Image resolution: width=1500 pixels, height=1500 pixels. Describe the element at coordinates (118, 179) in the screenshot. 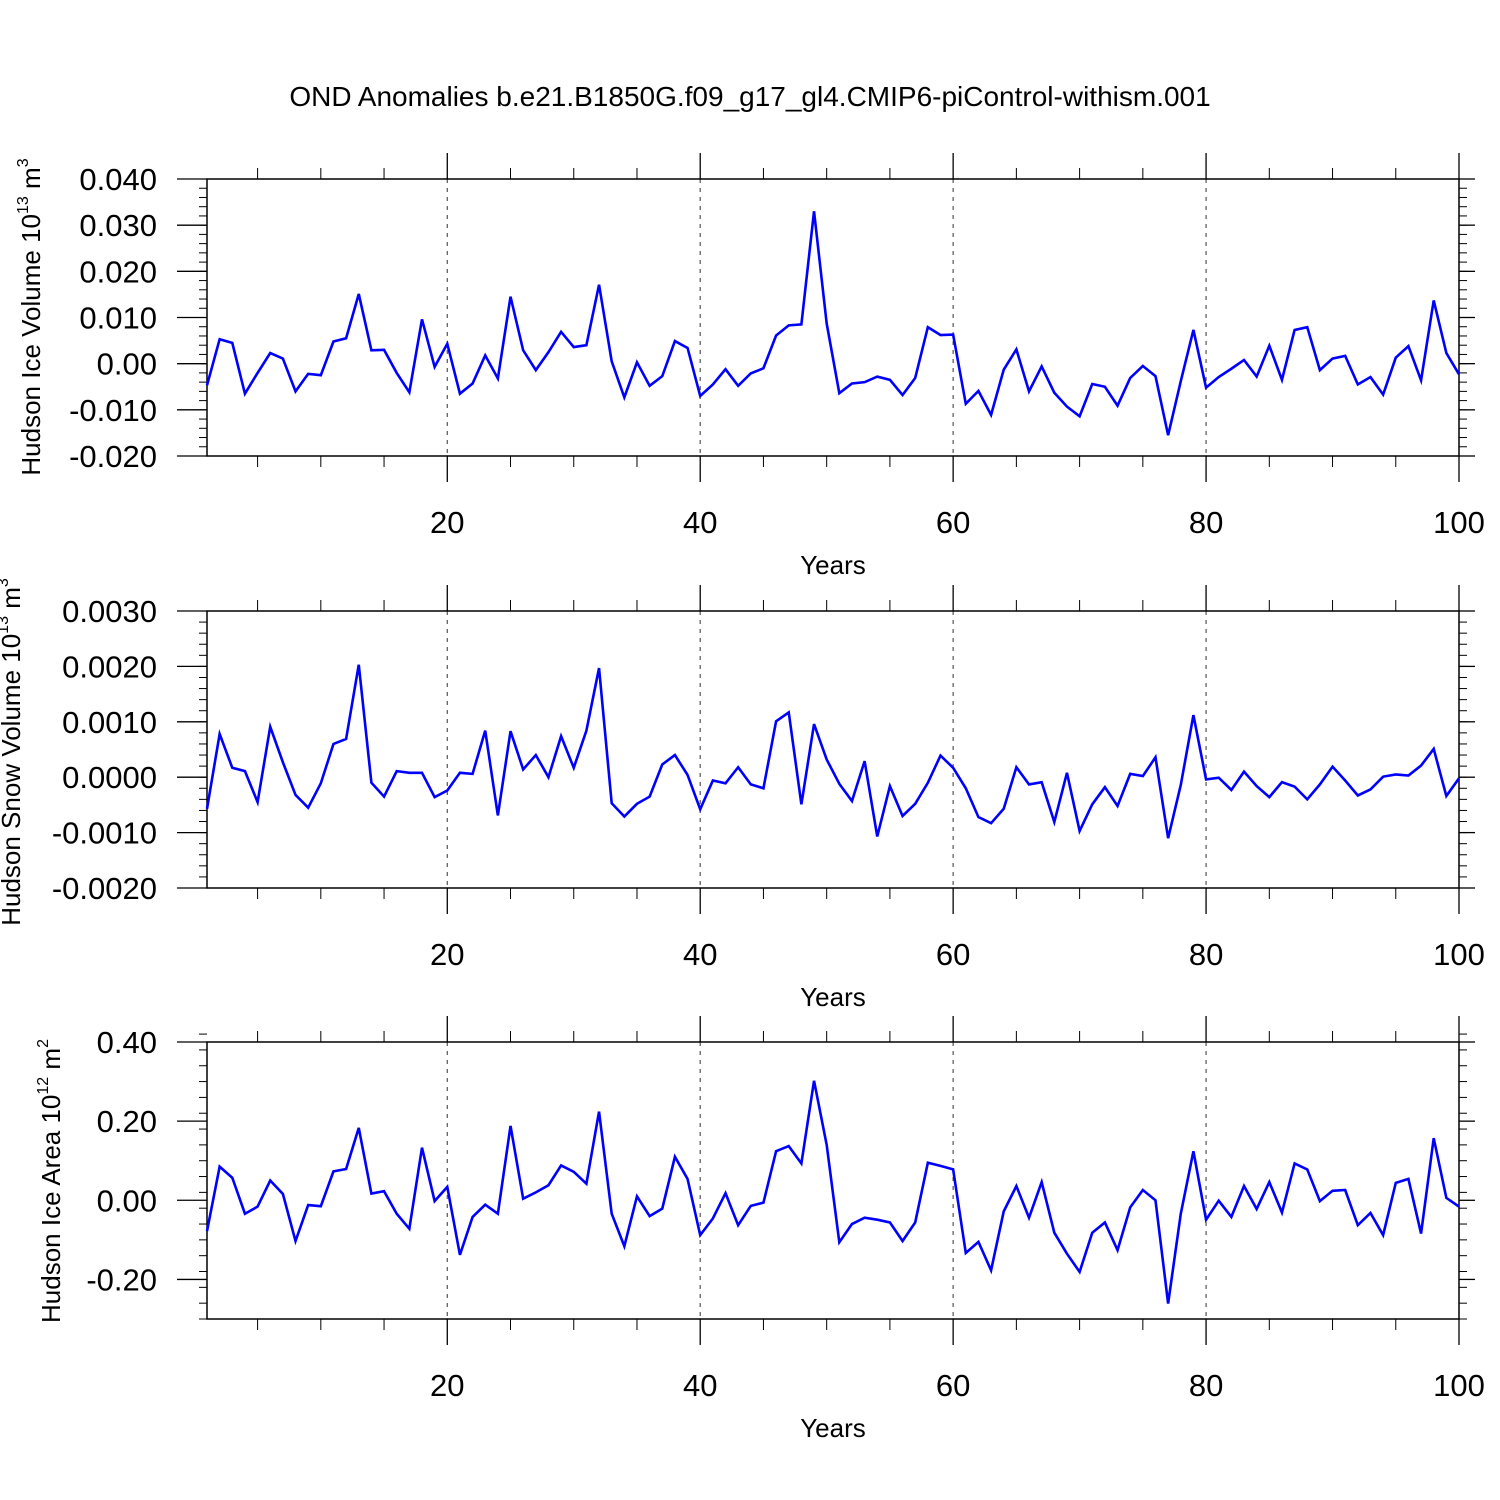

I see `y-tick-label: 0.040` at that location.